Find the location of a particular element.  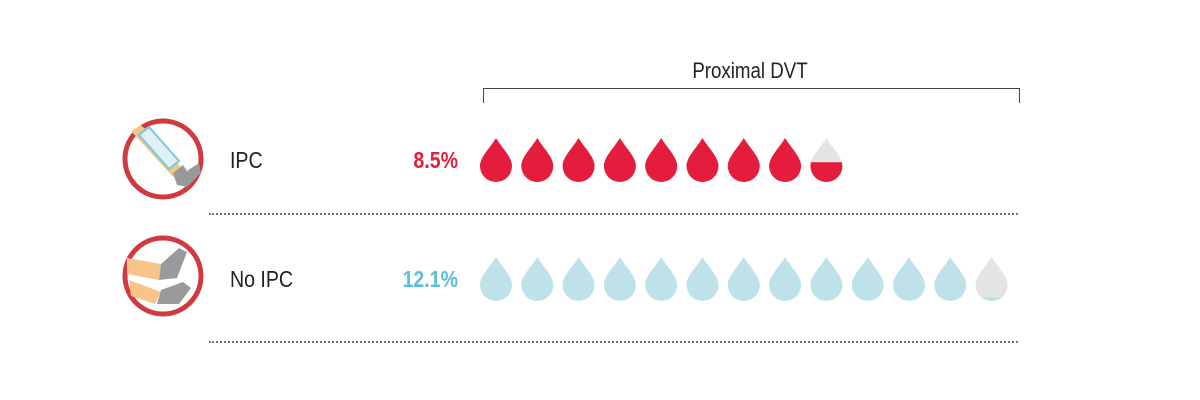

title-bracket is located at coordinates (751, 95).